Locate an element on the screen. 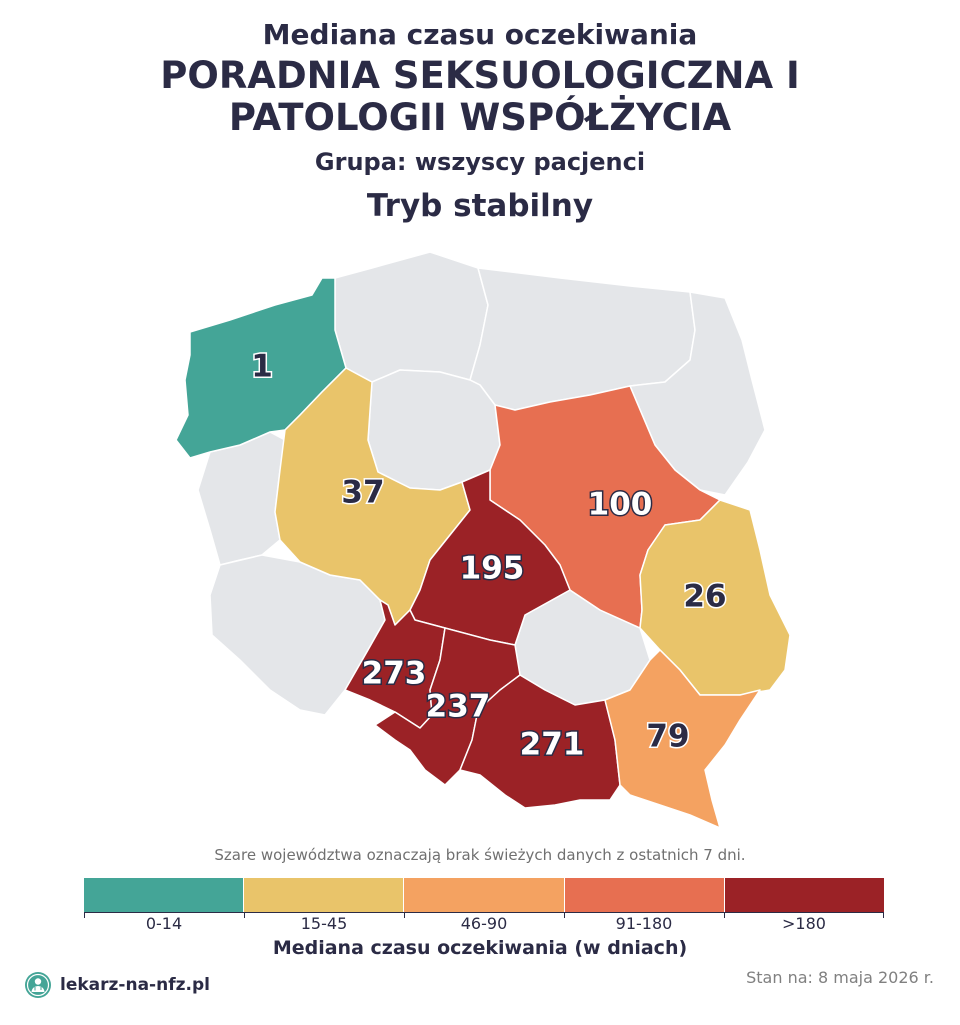 Image resolution: width=960 pixels, height=1025 pixels. legend-label: 46-90 is located at coordinates (484, 923).